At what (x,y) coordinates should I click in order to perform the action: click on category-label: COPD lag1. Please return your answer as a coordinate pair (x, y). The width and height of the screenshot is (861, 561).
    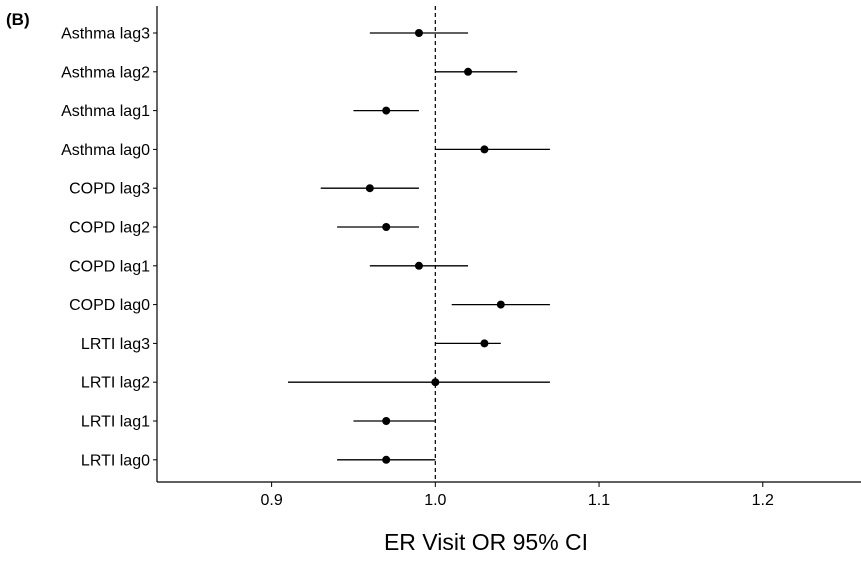
    Looking at the image, I should click on (109, 266).